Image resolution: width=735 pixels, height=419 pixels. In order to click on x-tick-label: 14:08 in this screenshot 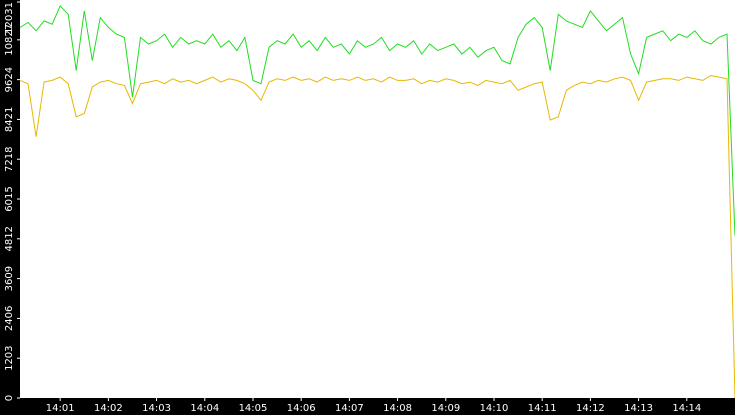, I will do `click(397, 408)`.